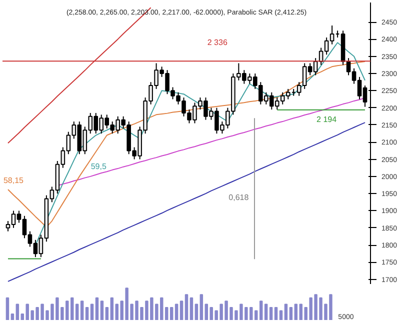 This screenshot has height=322, width=400. What do you see at coordinates (239, 197) in the screenshot?
I see `annotation: 0,618` at bounding box center [239, 197].